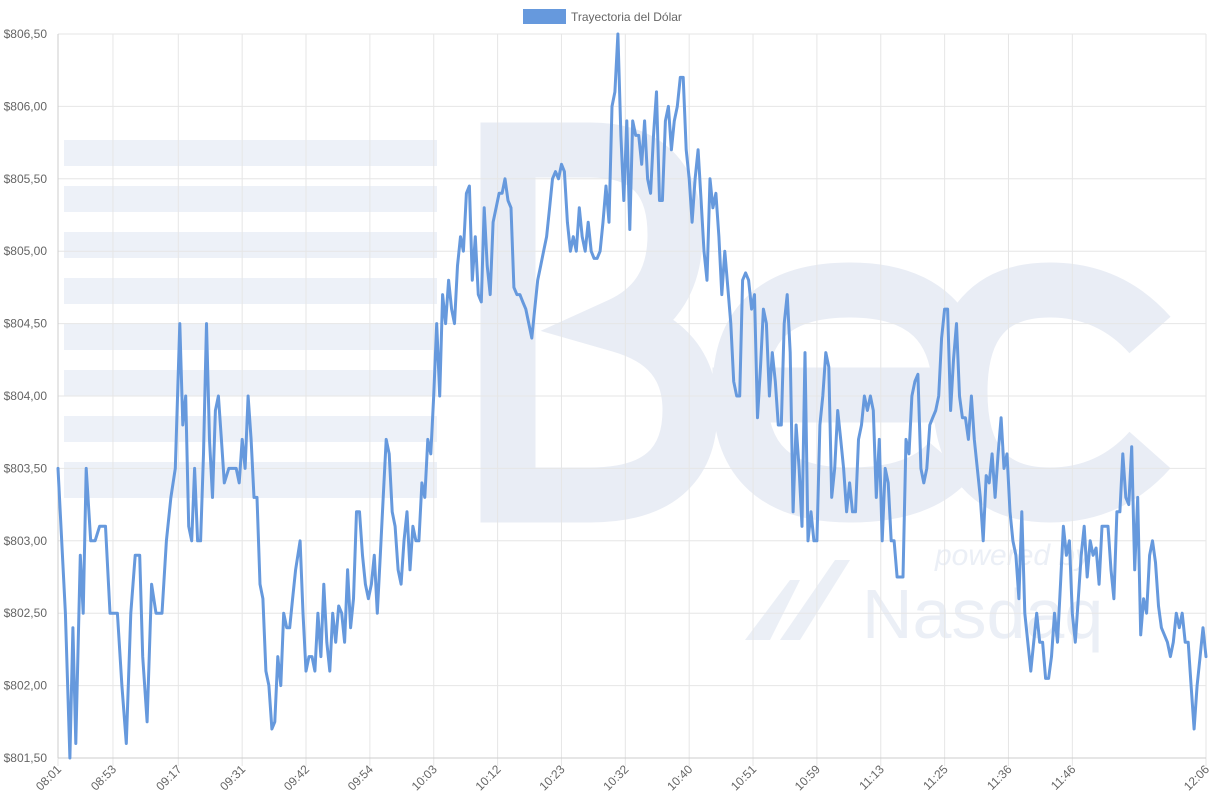  What do you see at coordinates (103, 777) in the screenshot?
I see `x-tick-label: 08:53` at bounding box center [103, 777].